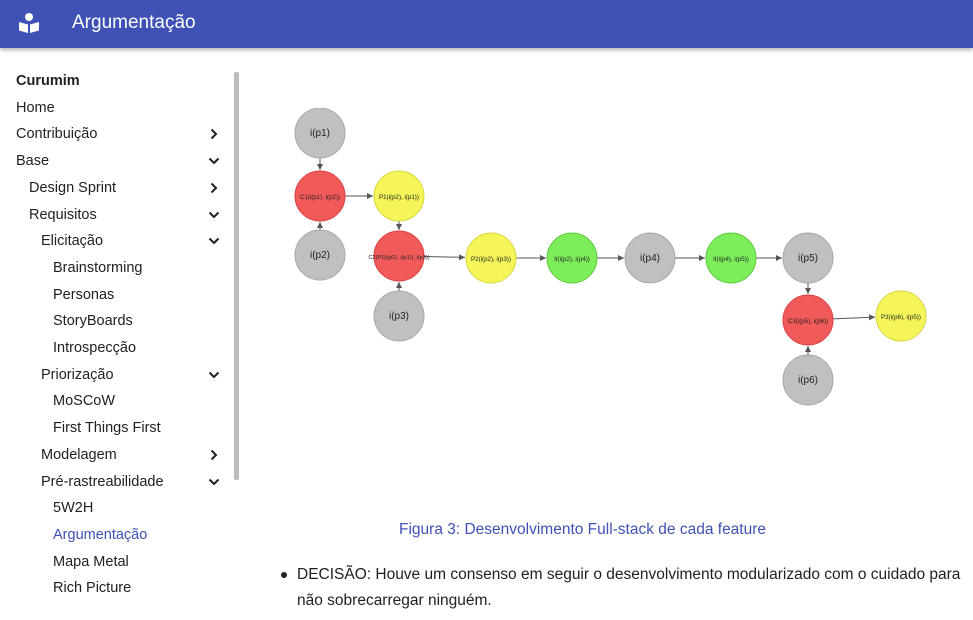  I want to click on diagram-node: It(i(p4), i(p5)), so click(731, 258).